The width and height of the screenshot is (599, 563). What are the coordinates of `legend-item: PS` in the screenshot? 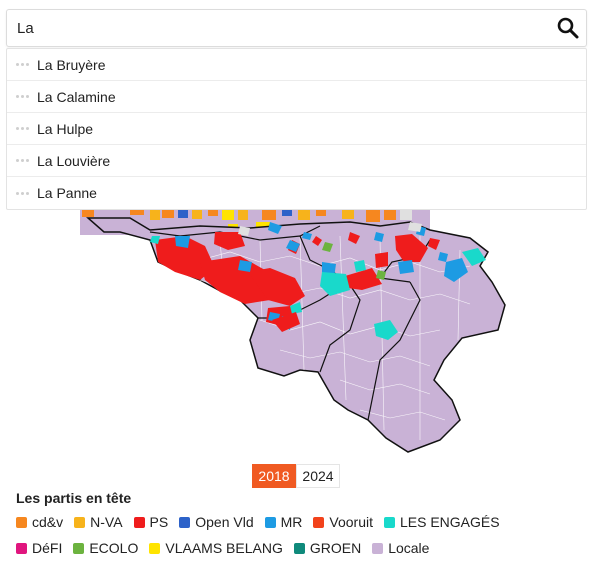 It's located at (151, 522).